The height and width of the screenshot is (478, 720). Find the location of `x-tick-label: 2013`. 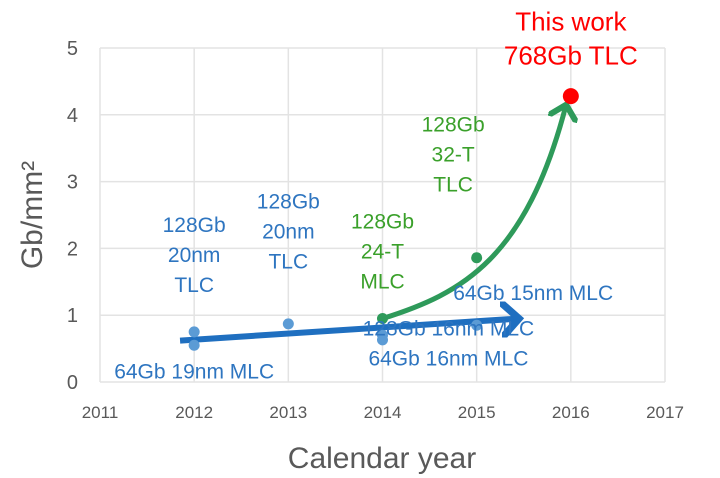

x-tick-label: 2013 is located at coordinates (288, 412).